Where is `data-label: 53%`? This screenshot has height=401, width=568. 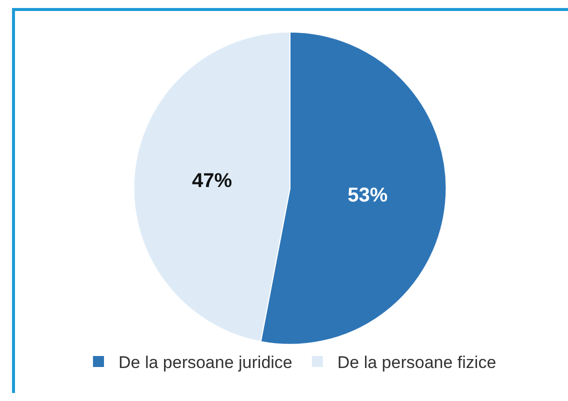 data-label: 53% is located at coordinates (368, 195).